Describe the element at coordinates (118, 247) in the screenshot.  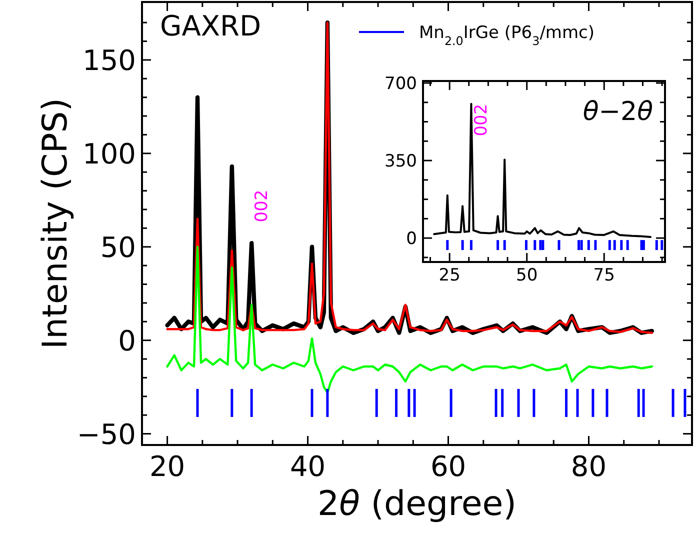
I see `y-tick-label: 50` at that location.